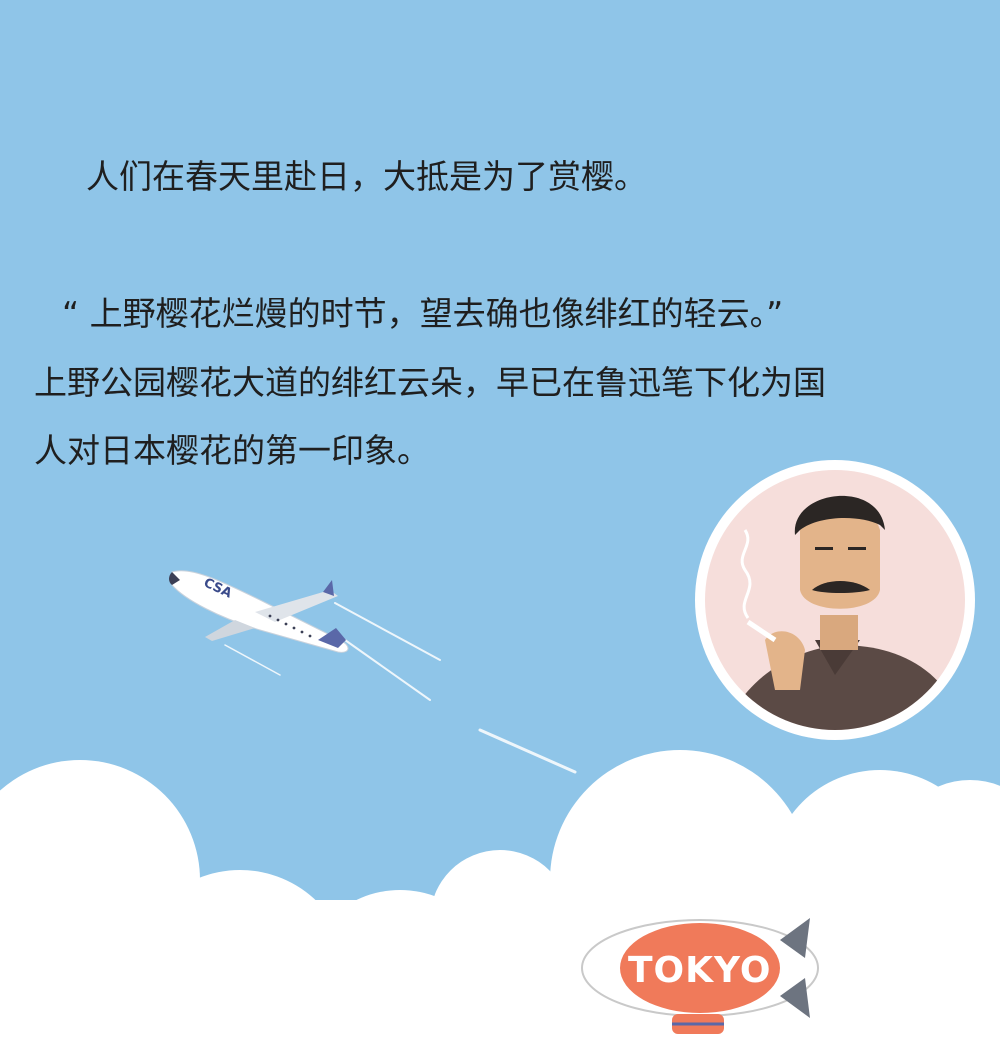 The height and width of the screenshot is (1061, 1000). Describe the element at coordinates (400, 688) in the screenshot. I see `contrails` at that location.